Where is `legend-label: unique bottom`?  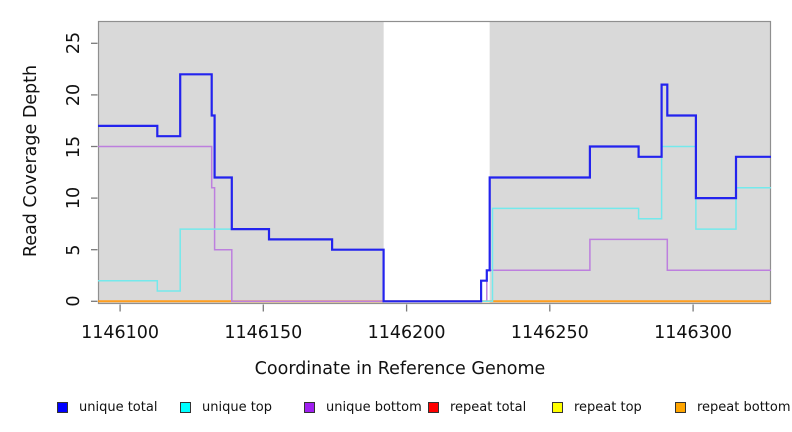 legend-label: unique bottom is located at coordinates (374, 407).